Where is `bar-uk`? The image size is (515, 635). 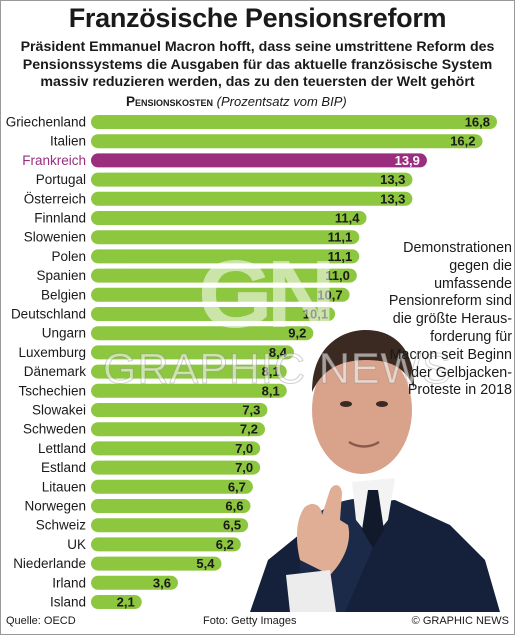
bar-uk is located at coordinates (166, 544).